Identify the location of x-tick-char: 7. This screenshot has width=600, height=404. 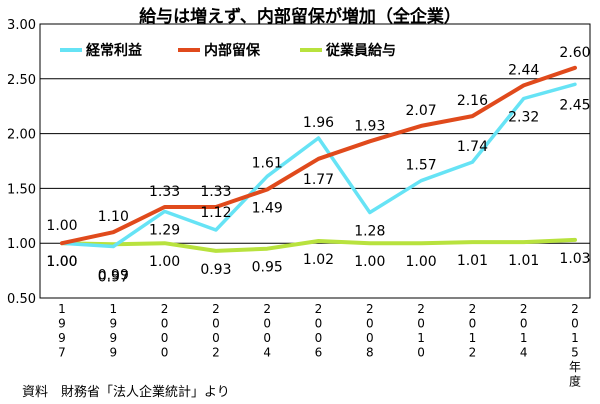
(62, 353).